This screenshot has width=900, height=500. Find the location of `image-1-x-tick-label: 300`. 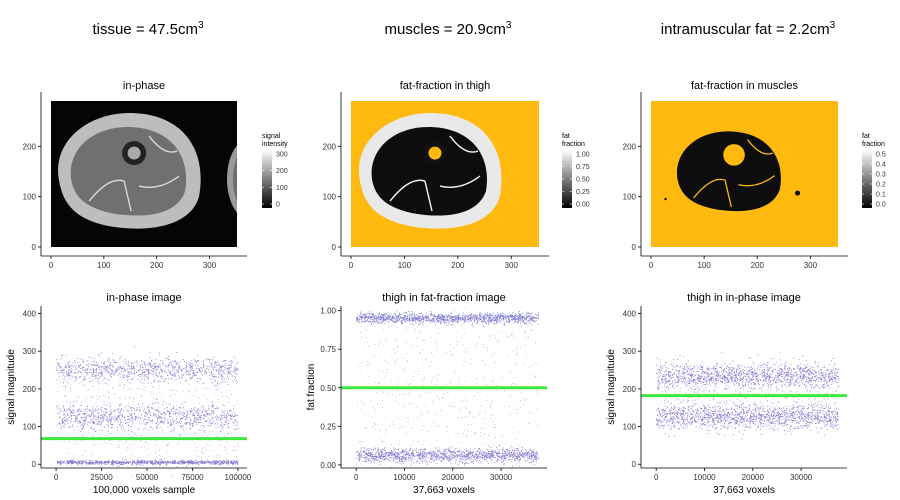

image-1-x-tick-label: 300 is located at coordinates (210, 265).